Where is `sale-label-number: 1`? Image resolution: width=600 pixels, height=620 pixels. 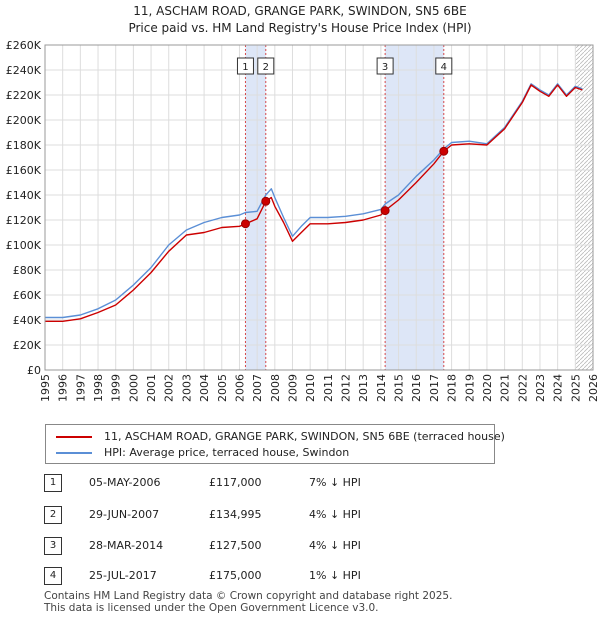
sale-label-number: 1 is located at coordinates (245, 67).